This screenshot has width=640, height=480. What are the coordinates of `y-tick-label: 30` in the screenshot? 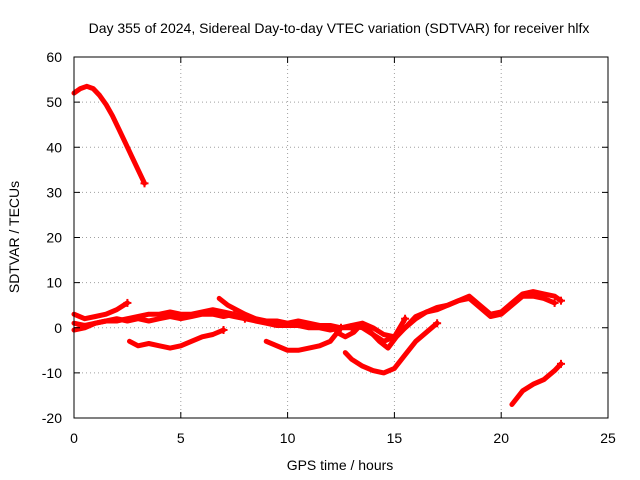 It's located at (54, 192).